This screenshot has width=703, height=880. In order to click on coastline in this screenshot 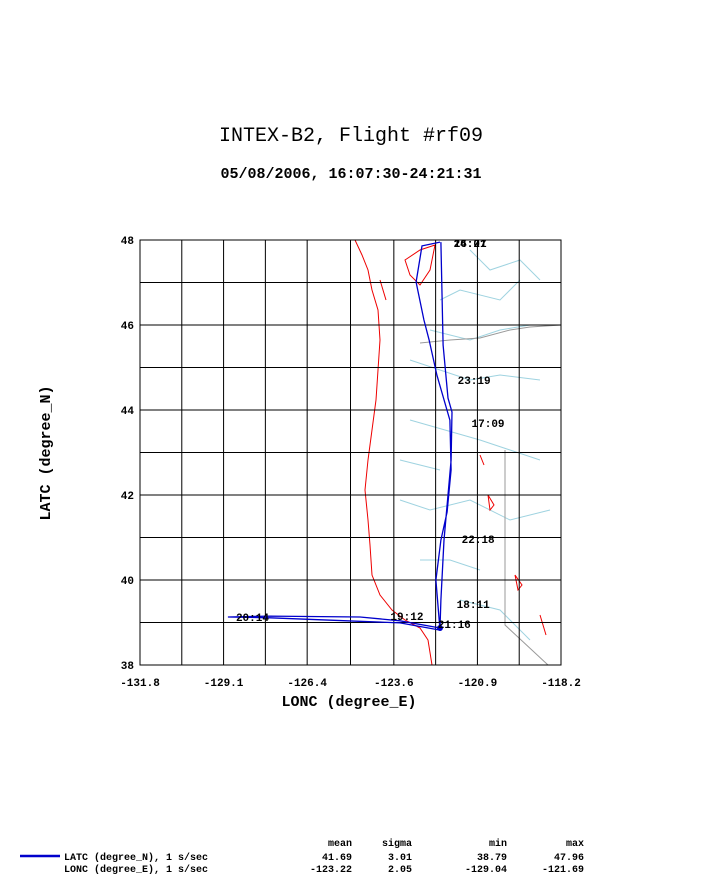, I will do `click(450, 452)`.